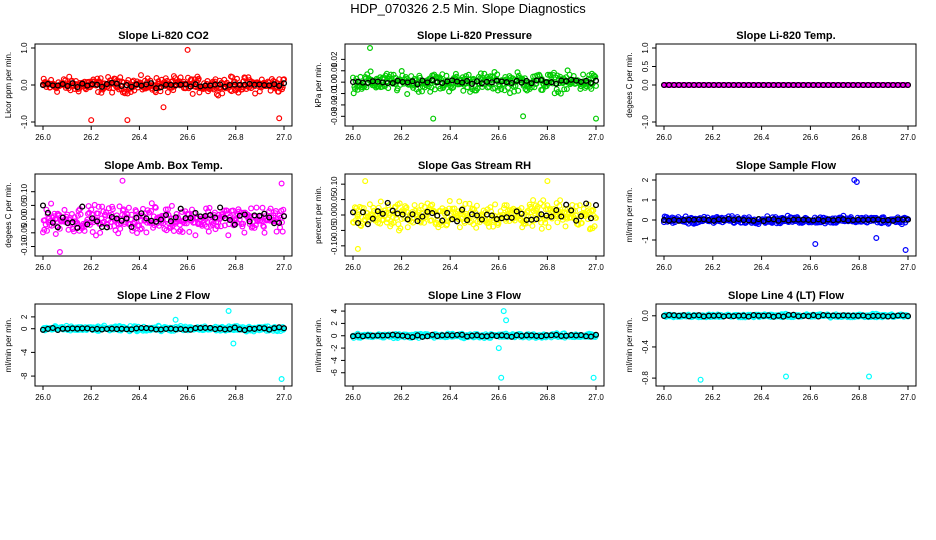 The image size is (936, 540). What do you see at coordinates (645, 347) in the screenshot?
I see `y-tick-label: -0.4` at bounding box center [645, 347].